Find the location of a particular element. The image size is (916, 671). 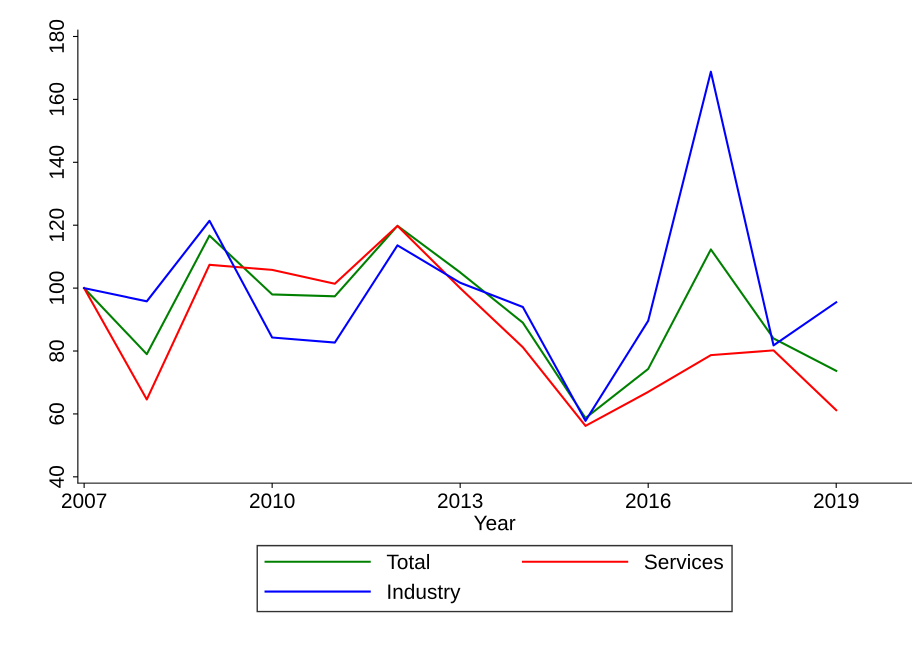

y-tick-label: 140 is located at coordinates (56, 162).